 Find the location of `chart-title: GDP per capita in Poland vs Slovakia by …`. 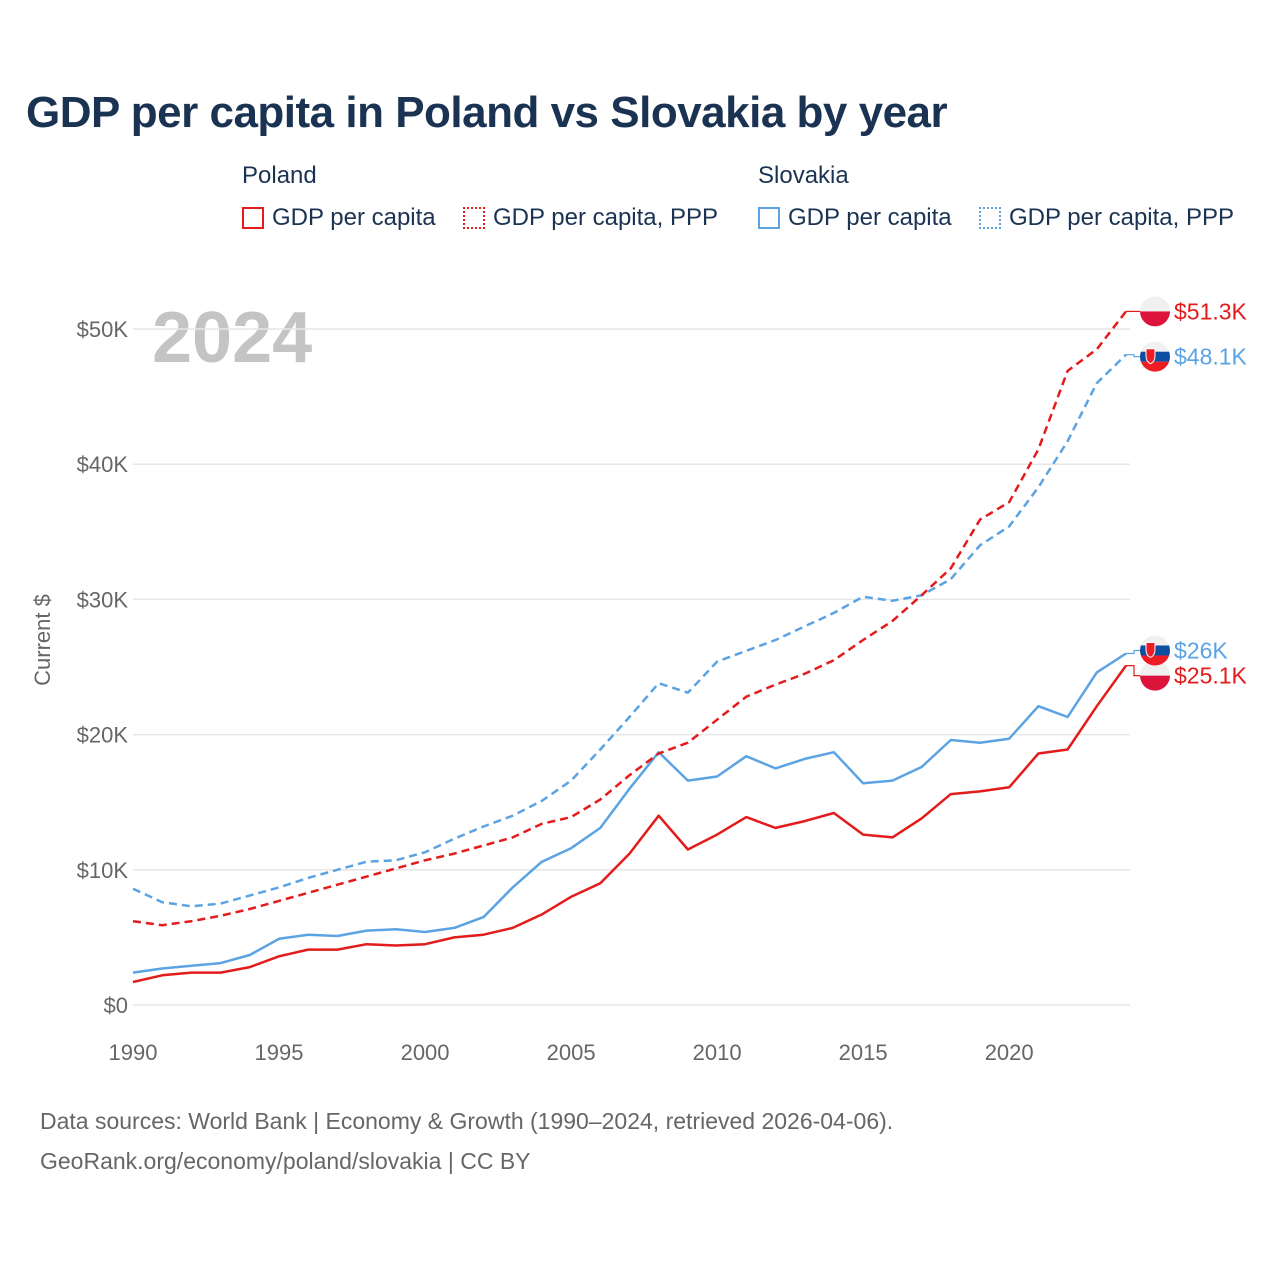

chart-title: GDP per capita in Poland vs Slovakia by … is located at coordinates (487, 112).